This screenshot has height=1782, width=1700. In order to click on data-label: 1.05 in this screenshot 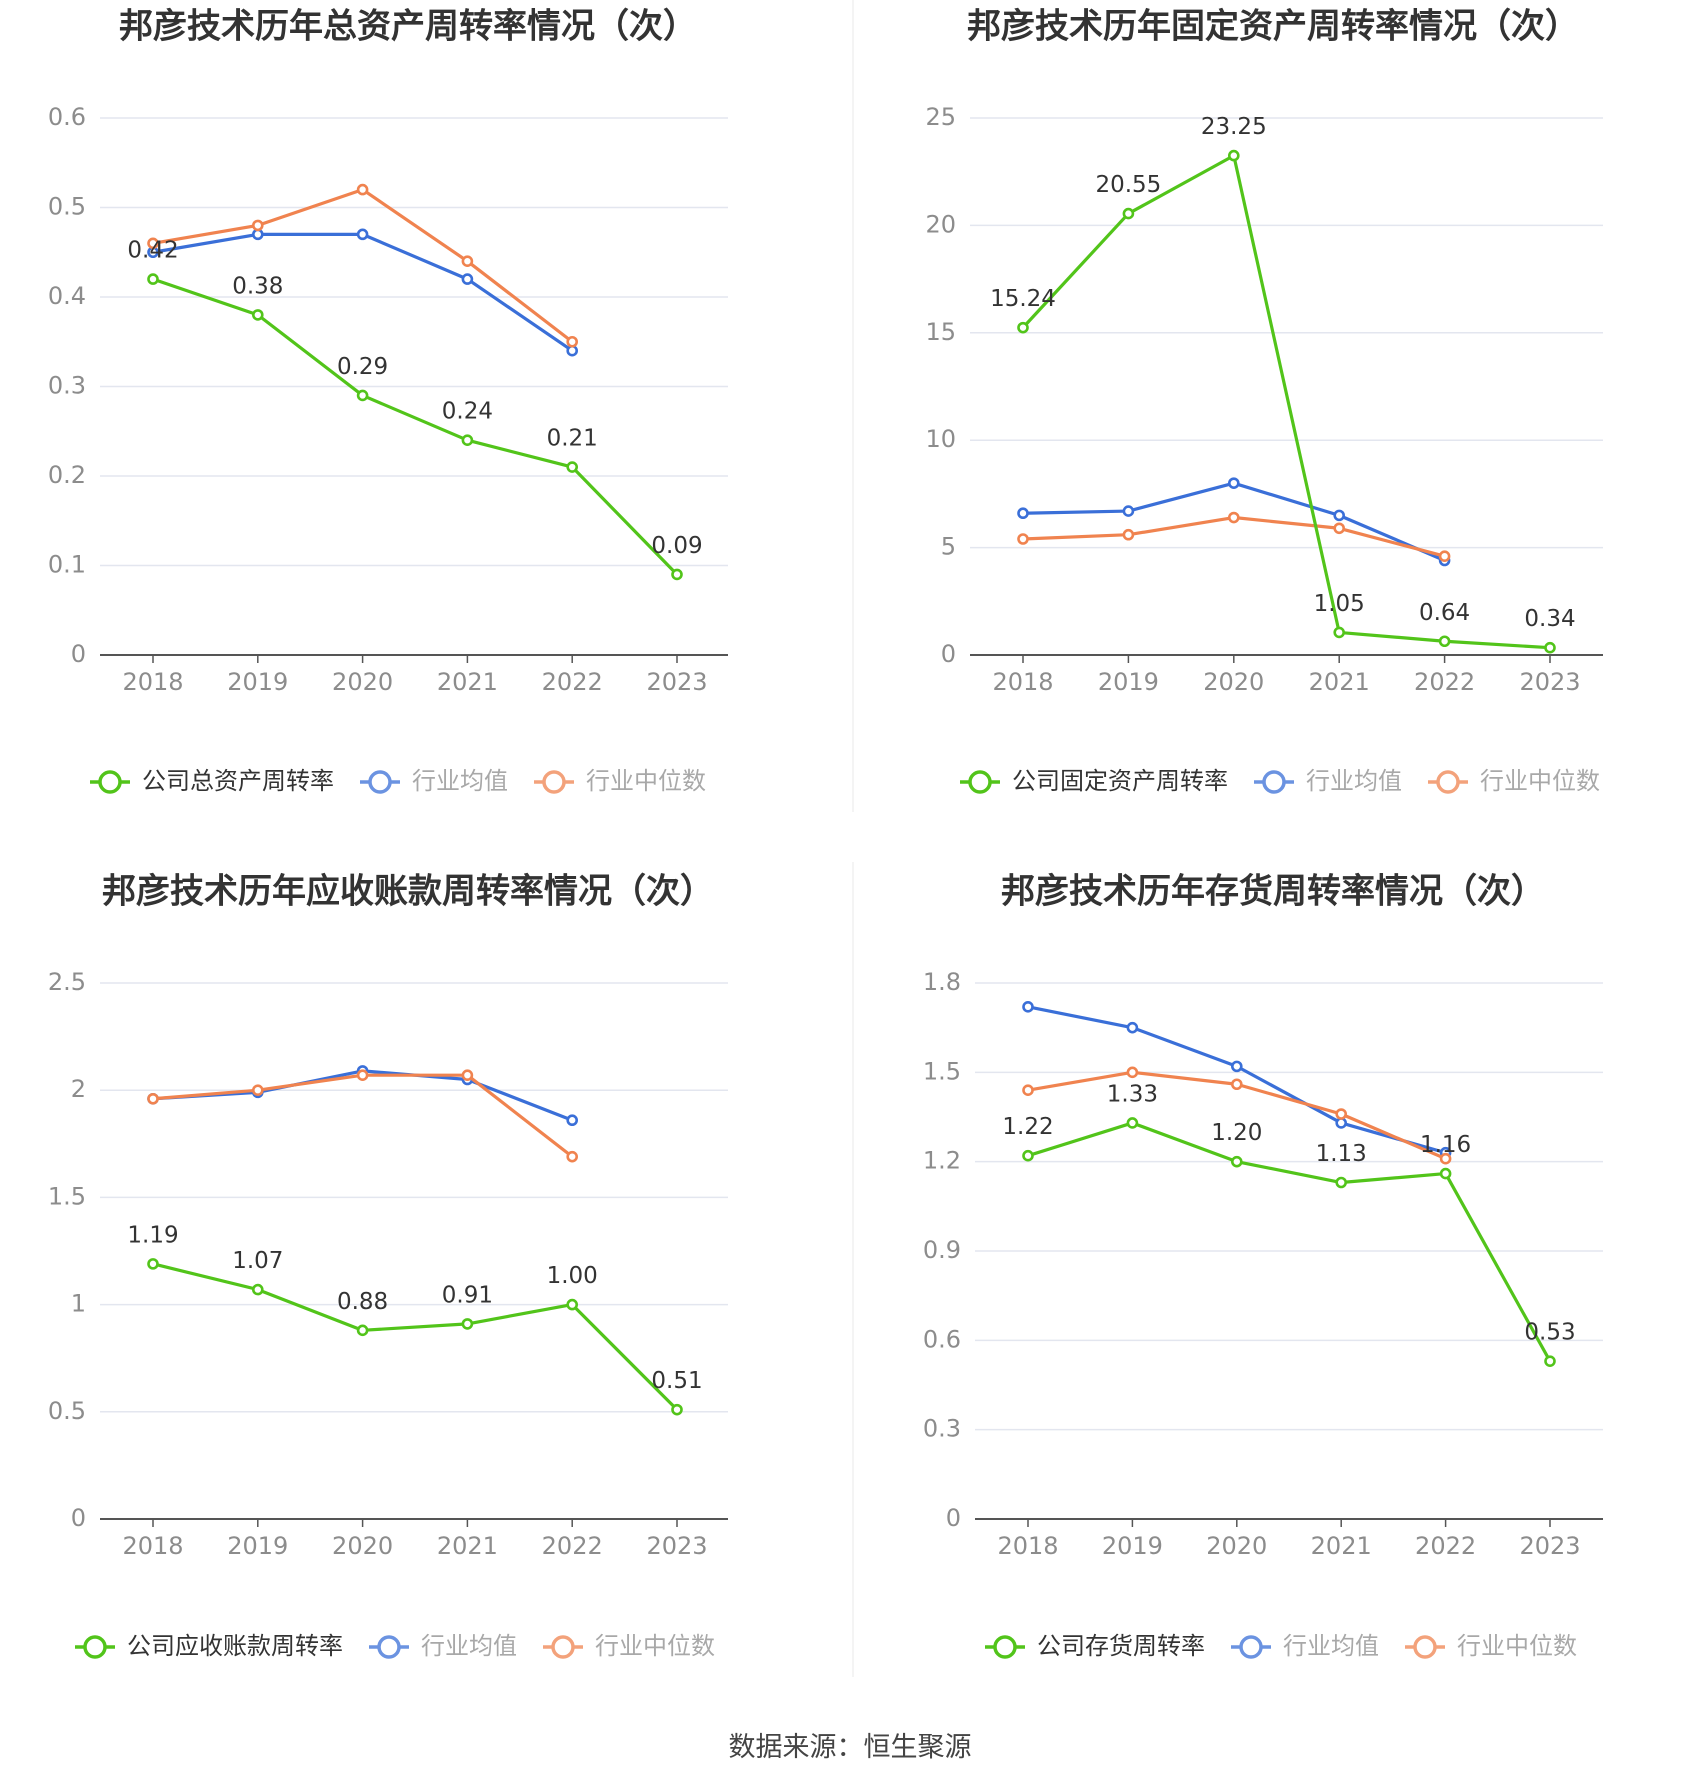, I will do `click(1339, 604)`.